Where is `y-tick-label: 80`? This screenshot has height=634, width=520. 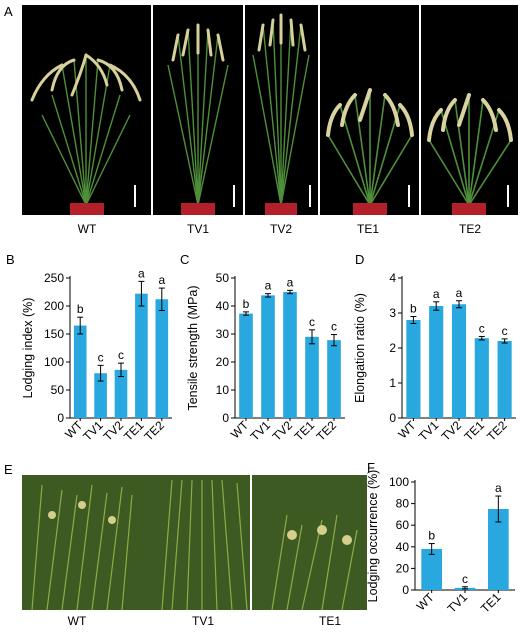
y-tick-label: 80 is located at coordinates (403, 504).